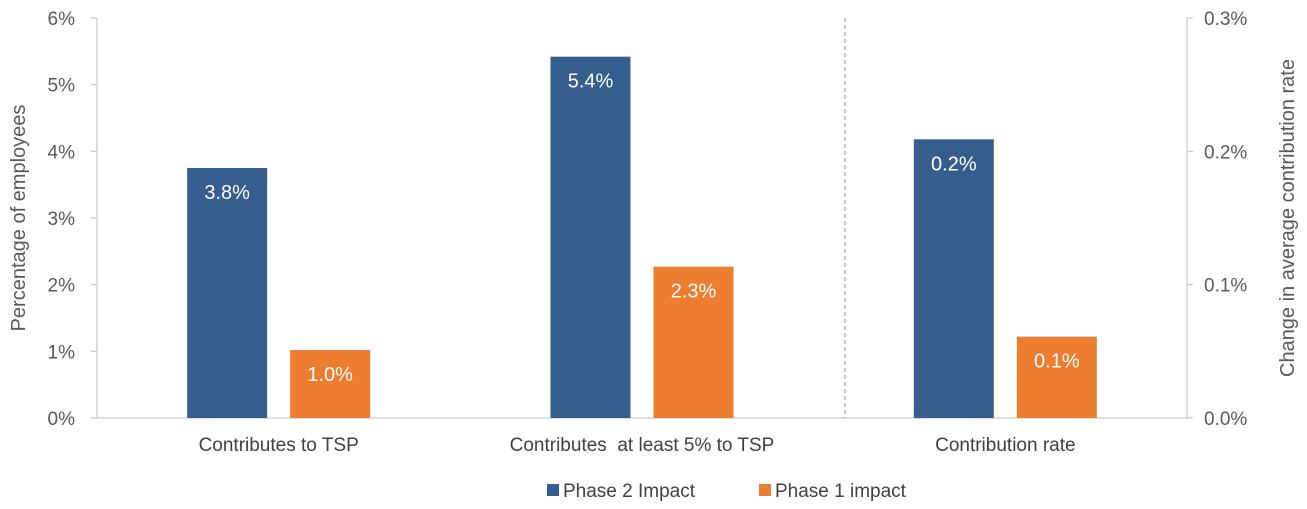 Image resolution: width=1307 pixels, height=509 pixels. What do you see at coordinates (642, 445) in the screenshot?
I see `category-label: Contributes at least 5% to TSP` at bounding box center [642, 445].